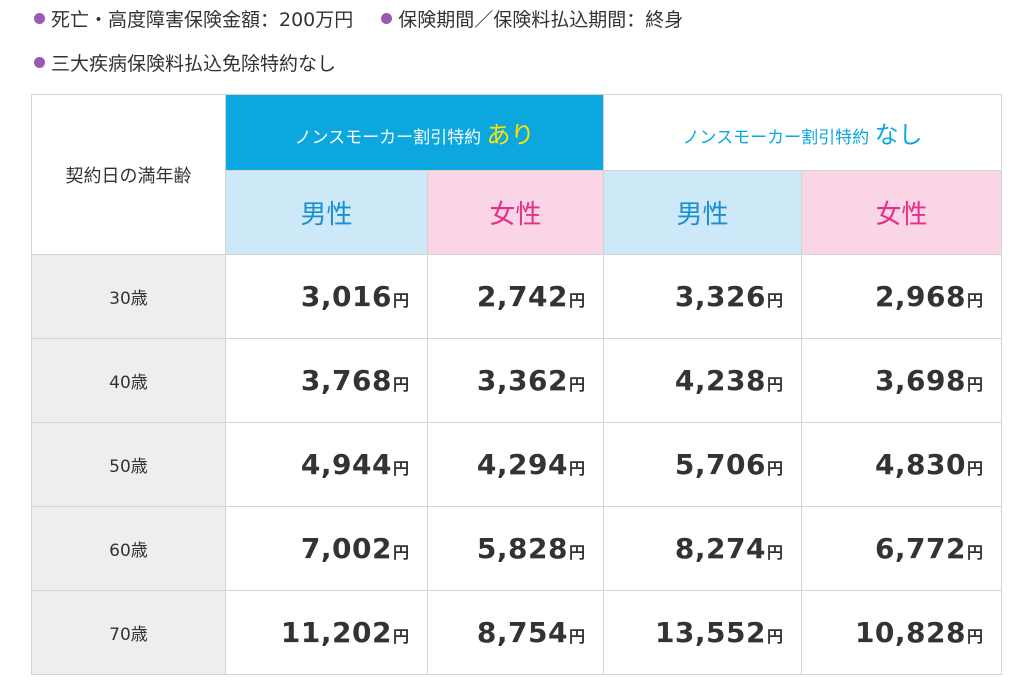 The width and height of the screenshot is (1024, 700). I want to click on condition-item: 死亡・高度障害保険金額：200万円, so click(193, 18).